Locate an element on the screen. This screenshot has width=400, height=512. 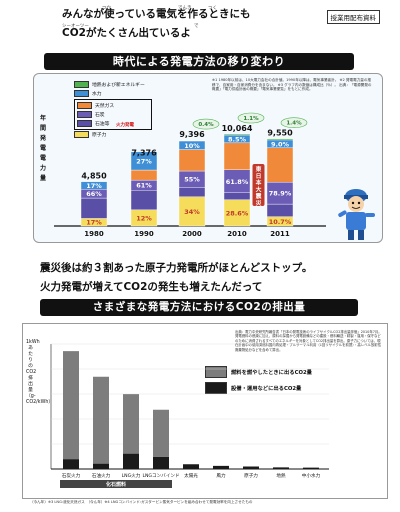
legend-label: 燃料を燃やしたときに出るCO2量 is located at coordinates (271, 373).